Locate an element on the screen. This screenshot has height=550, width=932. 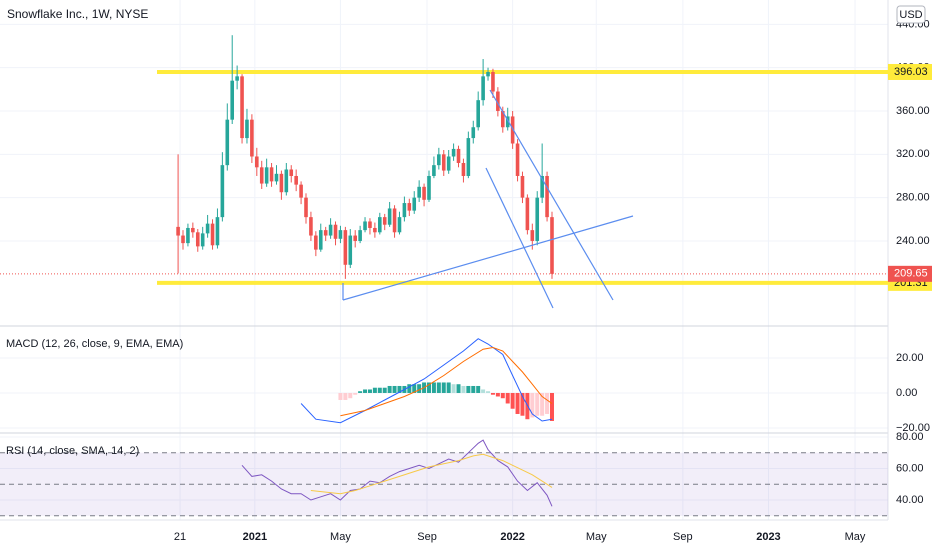
y-tick-label: 80.00 is located at coordinates (910, 437).